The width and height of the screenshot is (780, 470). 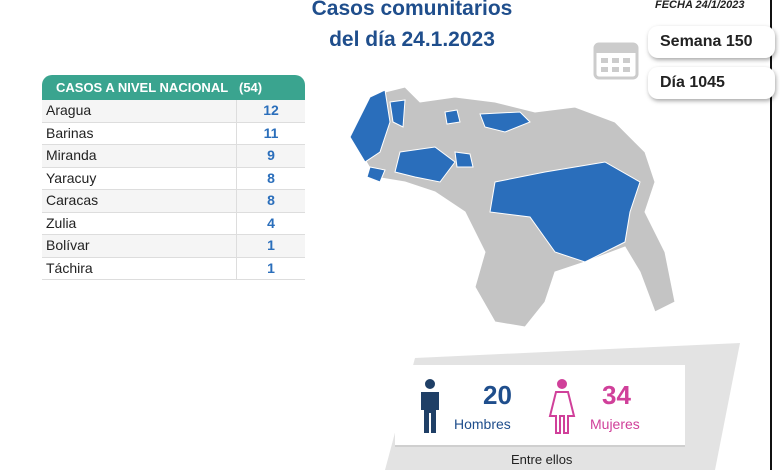 I want to click on table-header: CASOS A NIVEL NACIONAL (54), so click(x=173, y=87).